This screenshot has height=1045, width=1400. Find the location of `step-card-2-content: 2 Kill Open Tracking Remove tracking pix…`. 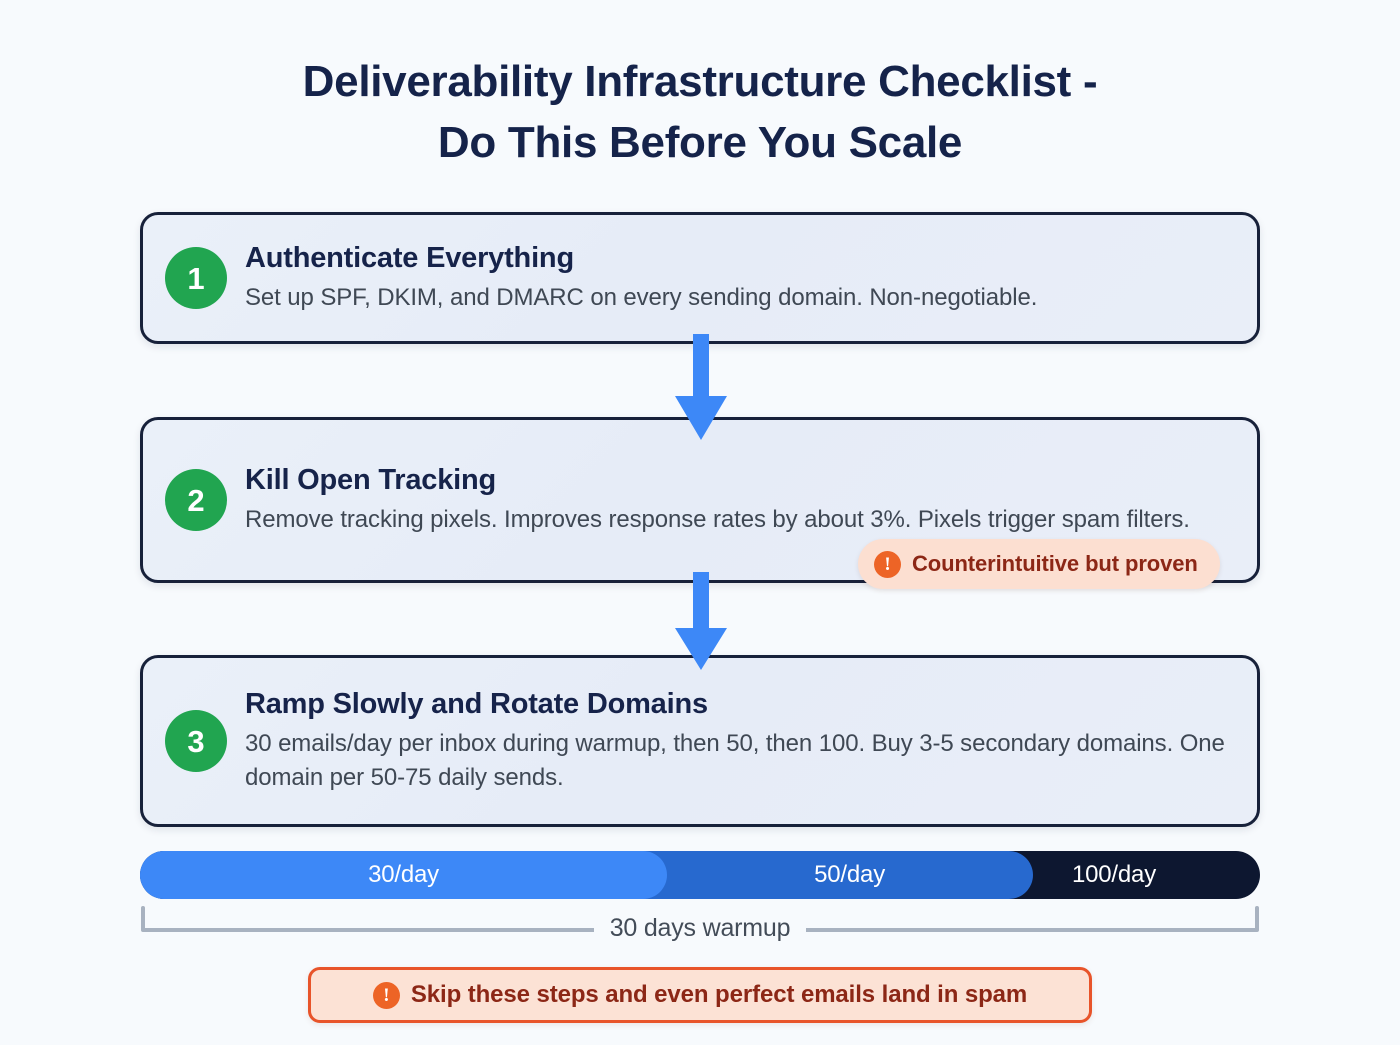

step-card-2-content: 2 Kill Open Tracking Remove tracking pix… is located at coordinates (700, 500).